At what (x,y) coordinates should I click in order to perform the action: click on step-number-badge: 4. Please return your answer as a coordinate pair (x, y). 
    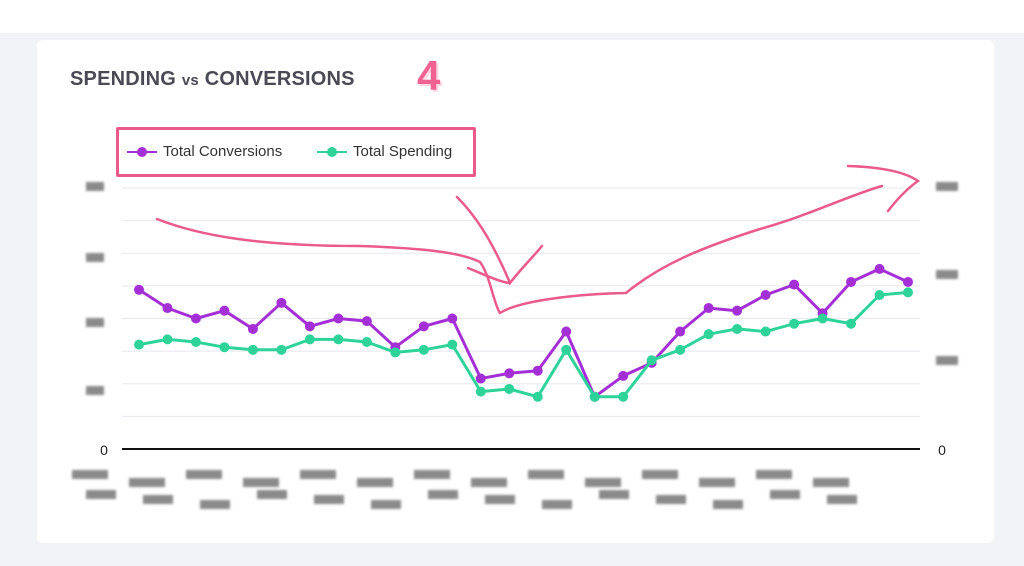
    Looking at the image, I should click on (429, 75).